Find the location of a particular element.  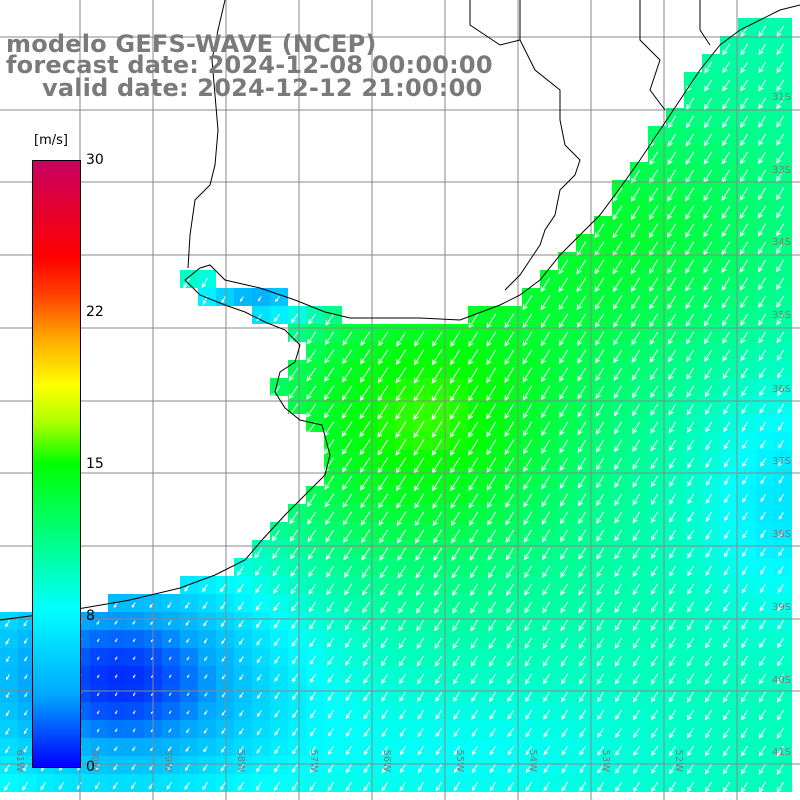

latitude-label: 33S is located at coordinates (781, 170).